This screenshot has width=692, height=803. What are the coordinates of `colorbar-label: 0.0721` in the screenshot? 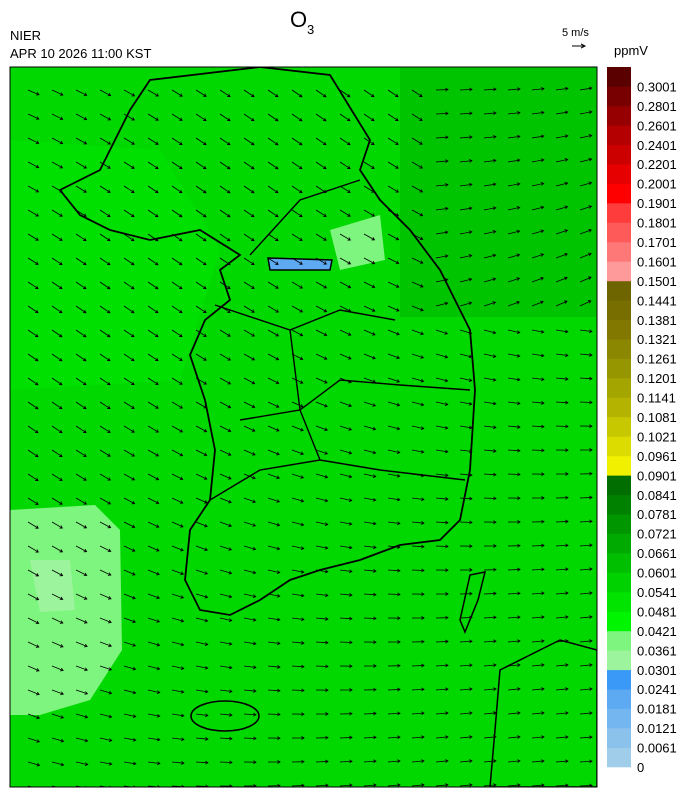 It's located at (657, 534).